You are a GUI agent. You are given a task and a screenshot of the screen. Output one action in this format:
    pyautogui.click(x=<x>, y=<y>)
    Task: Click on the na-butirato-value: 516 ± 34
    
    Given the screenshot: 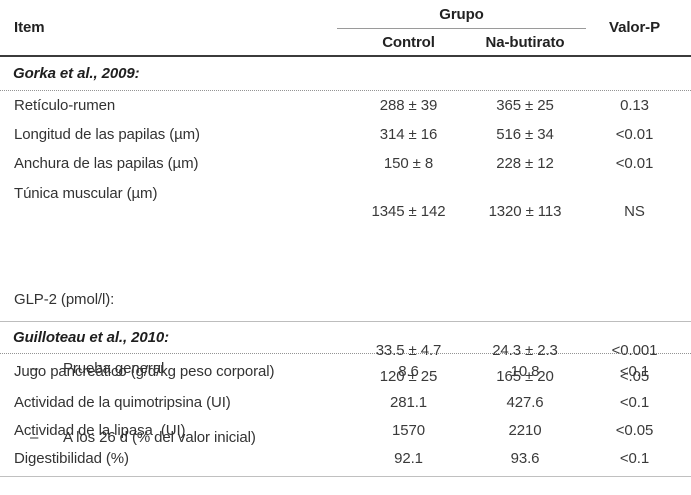 What is the action you would take?
    pyautogui.click(x=525, y=134)
    